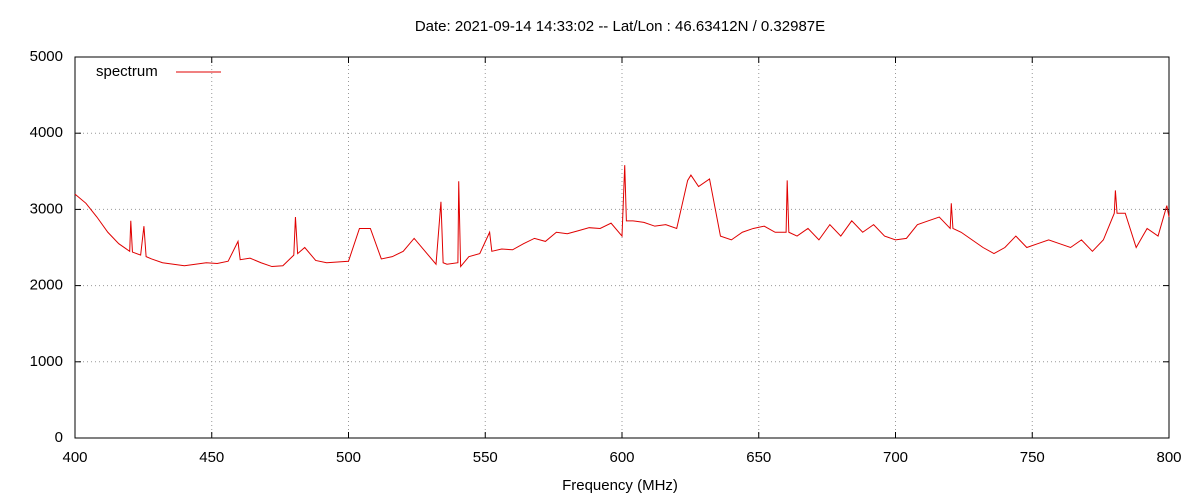  Describe the element at coordinates (127, 71) in the screenshot. I see `legend-label: spectrum` at that location.